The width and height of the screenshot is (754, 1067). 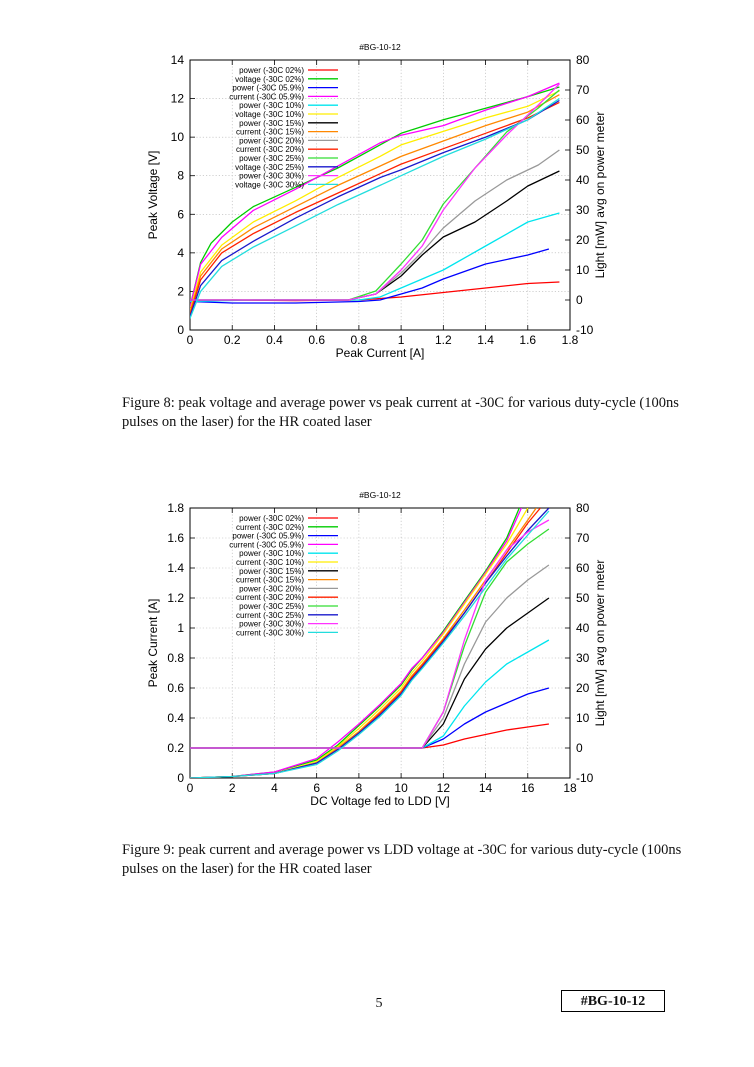 What do you see at coordinates (270, 632) in the screenshot?
I see `legend-label-13: current (-30C 30%)` at bounding box center [270, 632].